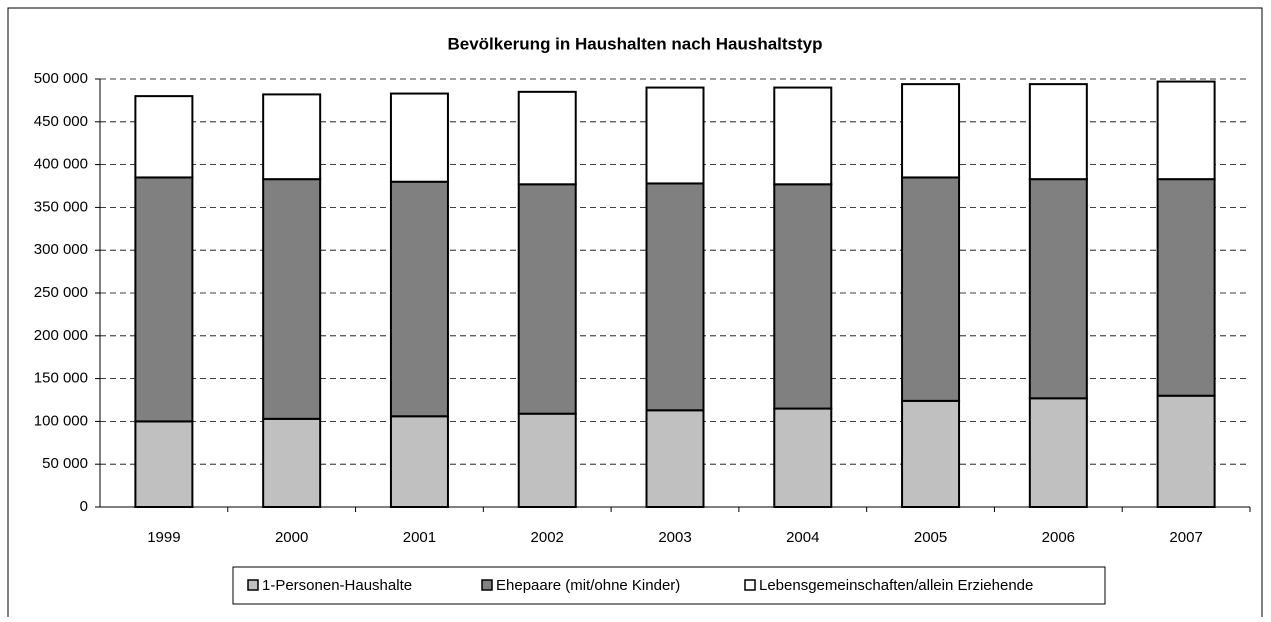  Describe the element at coordinates (291, 537) in the screenshot. I see `x-tick-label: 2000` at that location.